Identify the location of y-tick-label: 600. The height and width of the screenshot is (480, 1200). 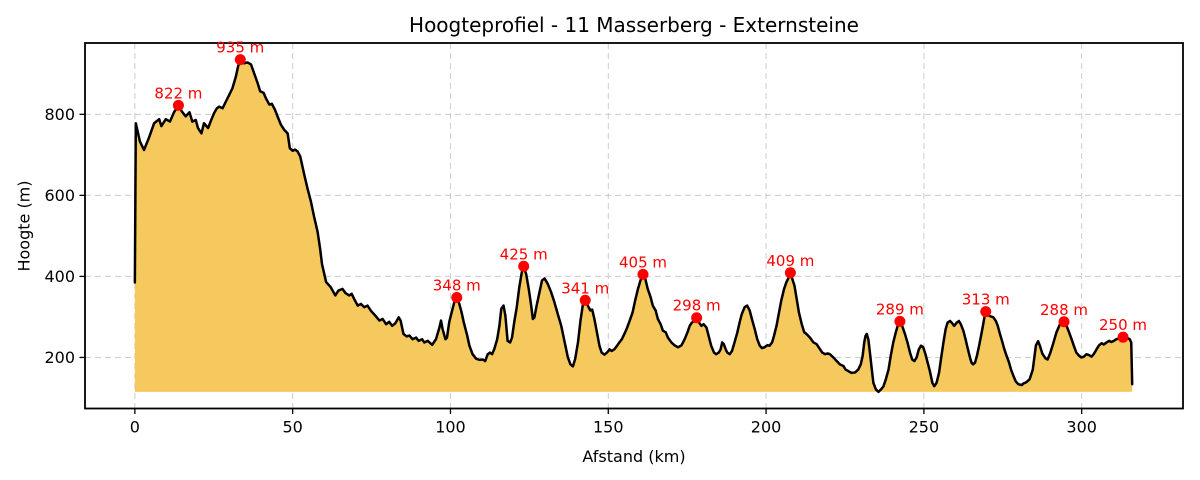
(59, 195).